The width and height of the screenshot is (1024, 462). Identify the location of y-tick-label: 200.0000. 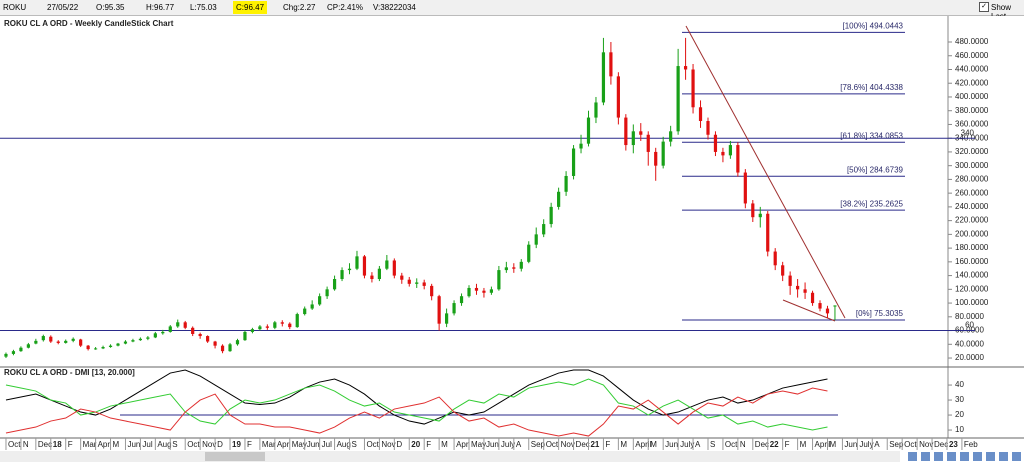
(972, 233).